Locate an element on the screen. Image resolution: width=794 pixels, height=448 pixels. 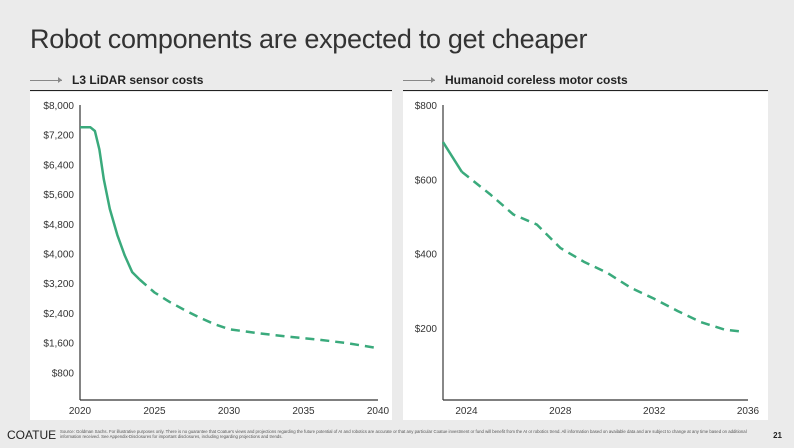
page-number: 21 is located at coordinates (777, 435).